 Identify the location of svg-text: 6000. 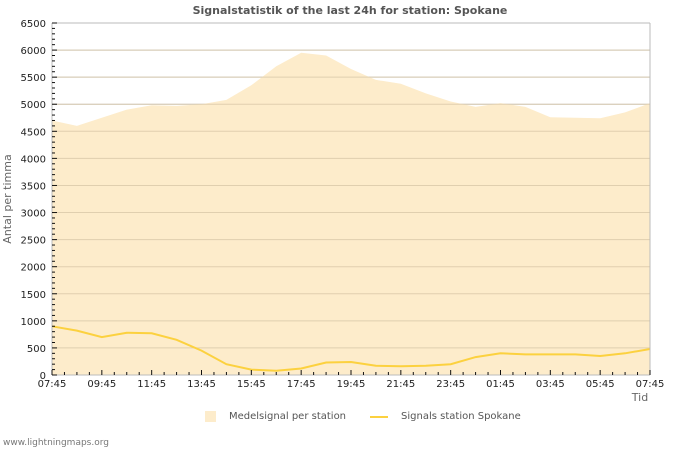
(33, 51).